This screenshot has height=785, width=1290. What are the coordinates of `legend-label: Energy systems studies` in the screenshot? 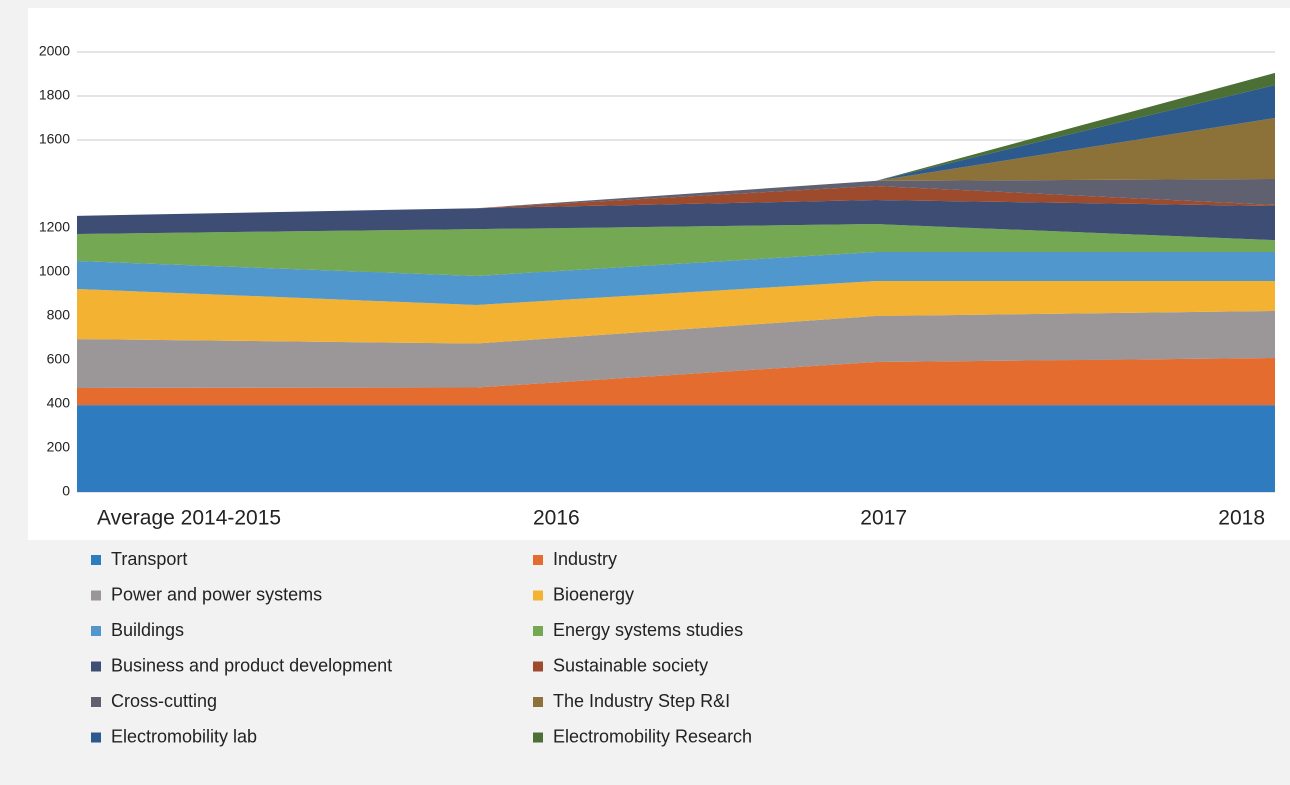 It's located at (648, 630).